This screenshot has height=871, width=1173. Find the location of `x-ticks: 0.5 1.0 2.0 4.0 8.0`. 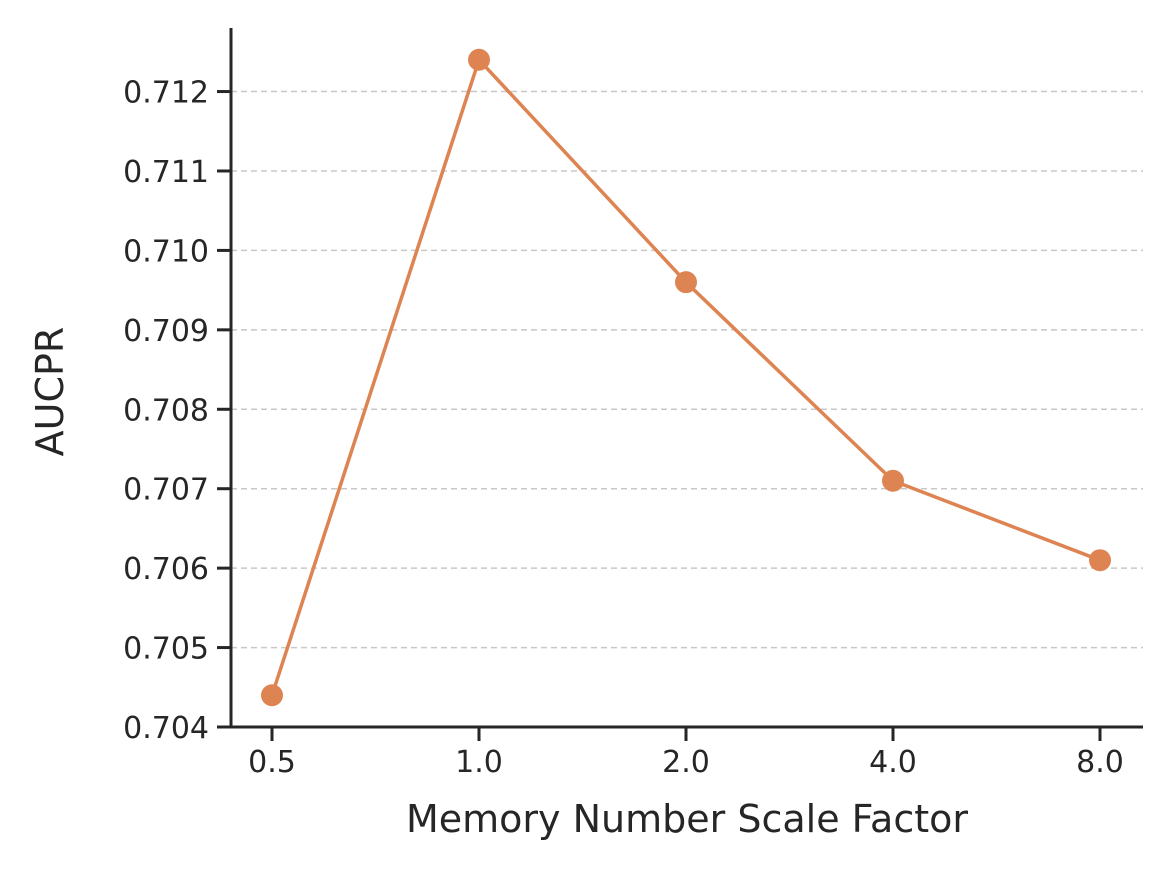

x-ticks: 0.5 1.0 2.0 4.0 8.0 is located at coordinates (686, 753).